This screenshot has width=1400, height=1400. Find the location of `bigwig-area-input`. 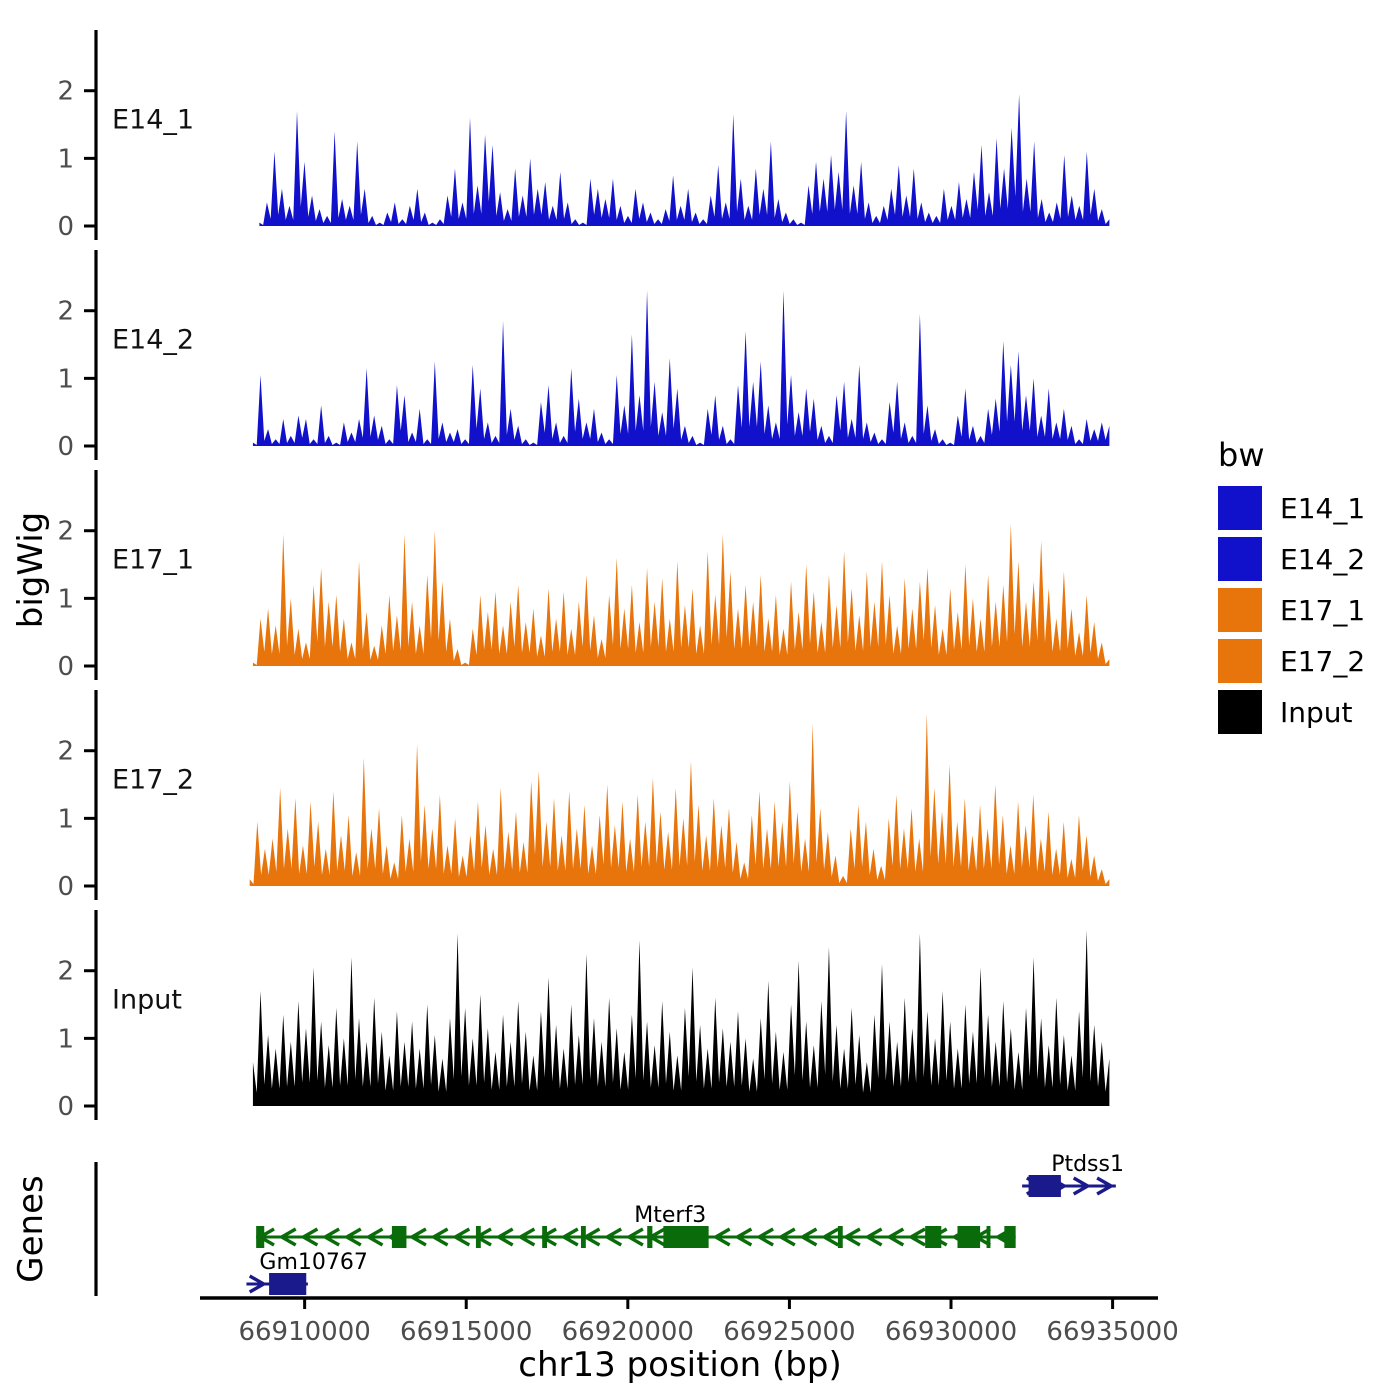

bigwig-area-input is located at coordinates (681, 1018).